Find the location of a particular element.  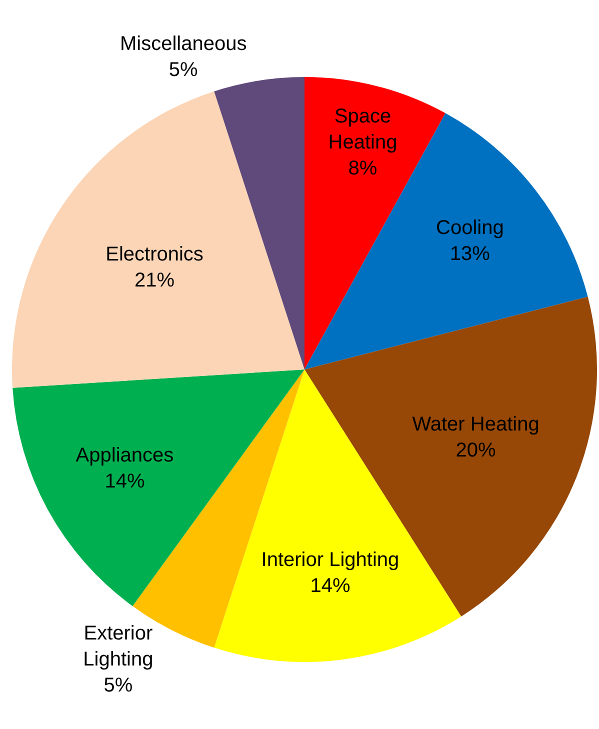

slice-label: Exterior Lighting is located at coordinates (118, 646).